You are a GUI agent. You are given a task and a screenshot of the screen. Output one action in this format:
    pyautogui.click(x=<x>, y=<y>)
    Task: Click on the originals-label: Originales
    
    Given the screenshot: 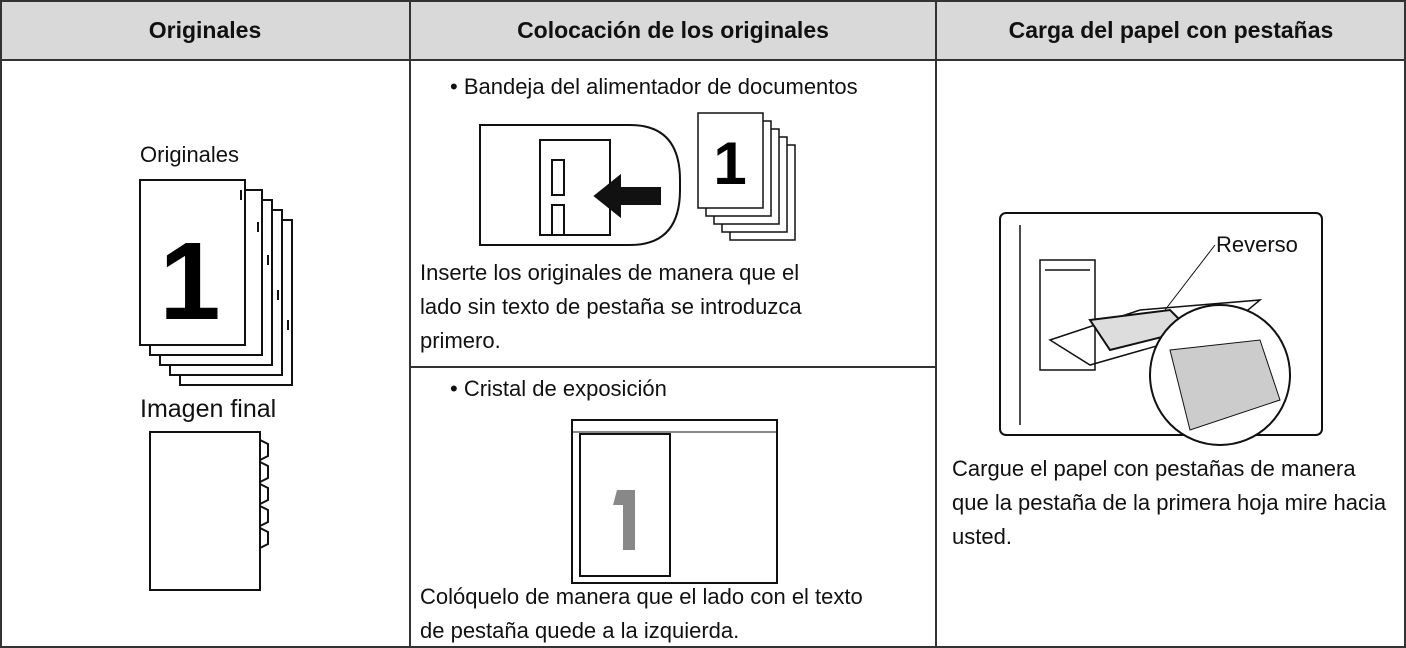 What is the action you would take?
    pyautogui.click(x=190, y=154)
    